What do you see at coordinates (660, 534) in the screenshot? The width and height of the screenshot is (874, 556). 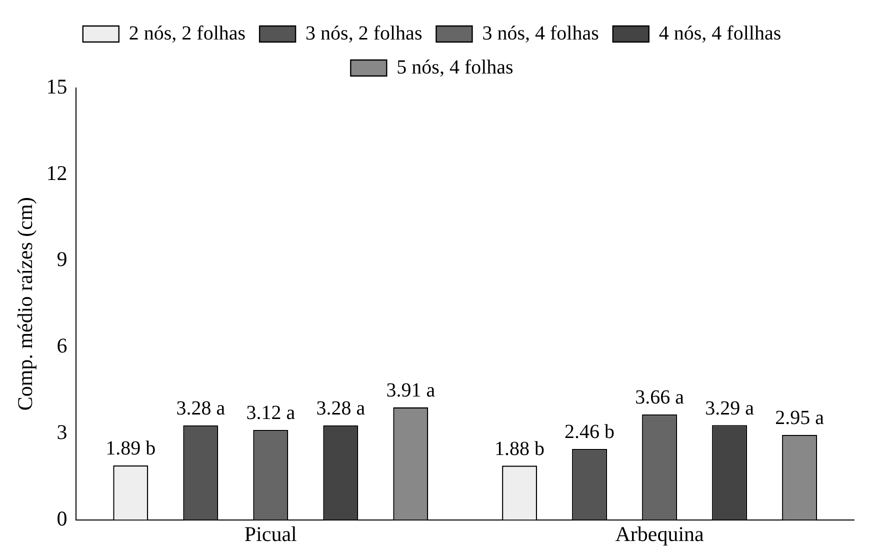 I see `x-tick-label: Arbequina` at bounding box center [660, 534].